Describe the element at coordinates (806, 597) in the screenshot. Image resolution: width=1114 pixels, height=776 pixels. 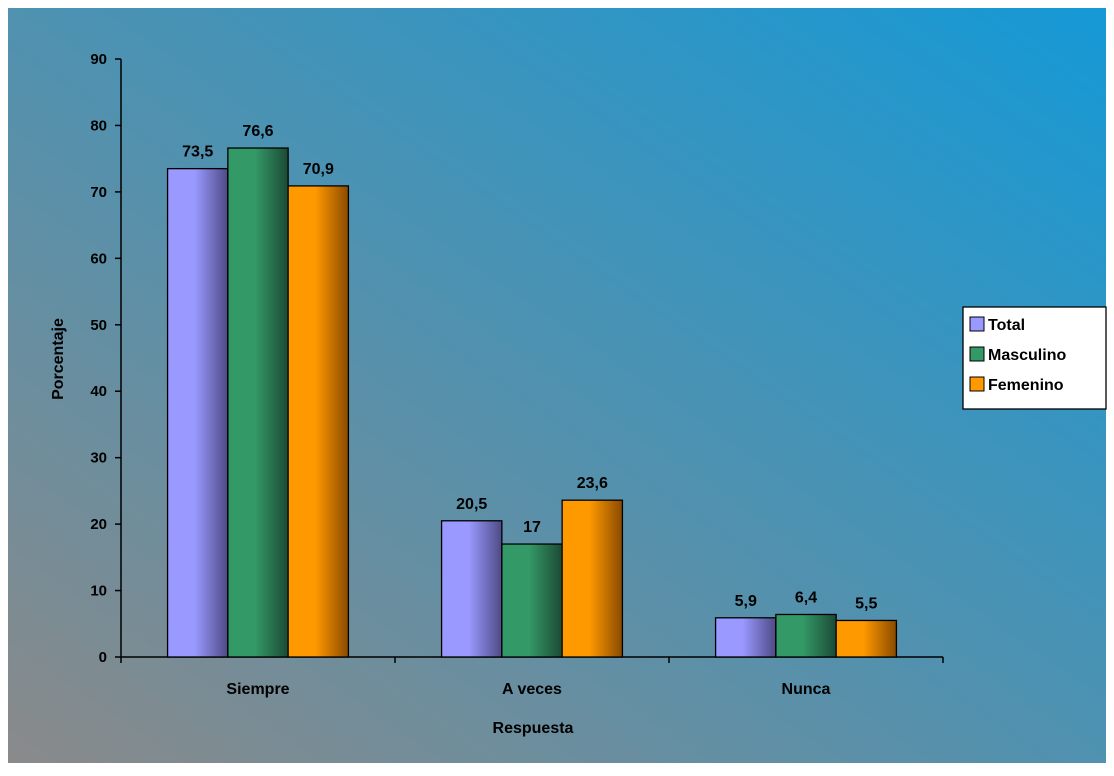
I see `data-label: 6,4` at that location.